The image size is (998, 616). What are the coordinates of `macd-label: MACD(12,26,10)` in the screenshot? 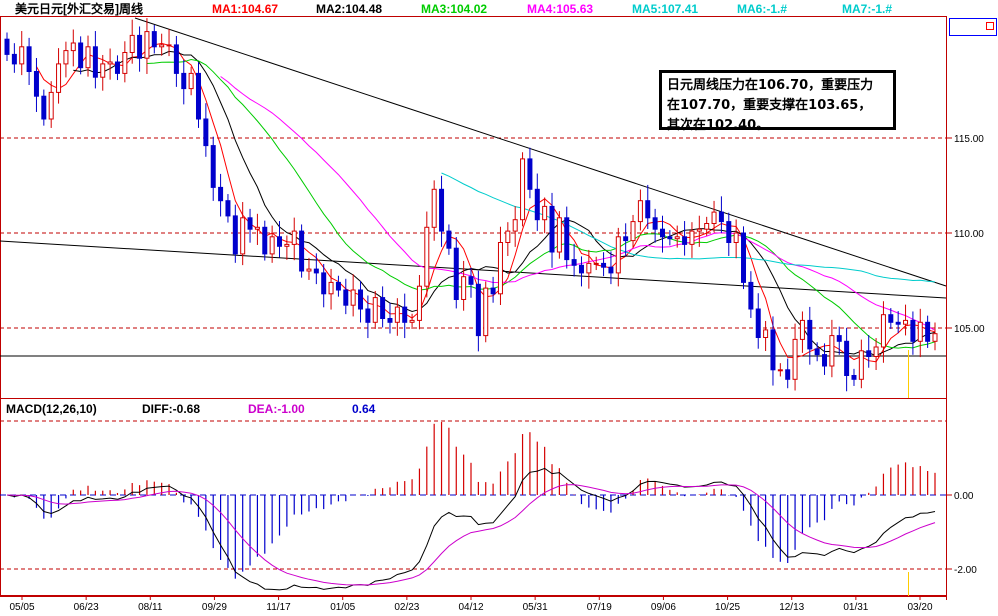 It's located at (51, 409).